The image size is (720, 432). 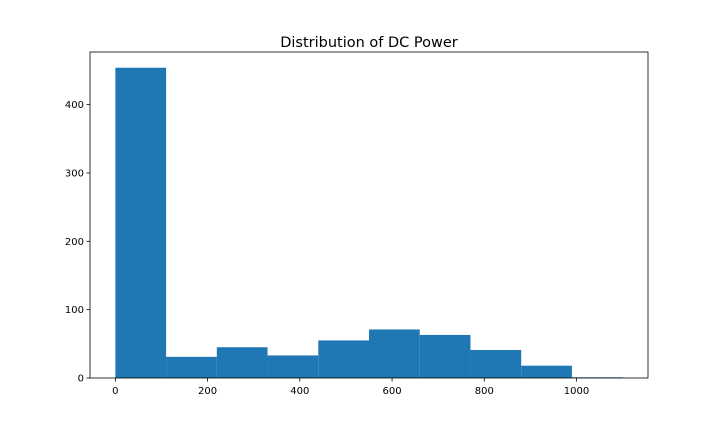 I want to click on x-tick-label-1000: 1000, so click(x=576, y=391).